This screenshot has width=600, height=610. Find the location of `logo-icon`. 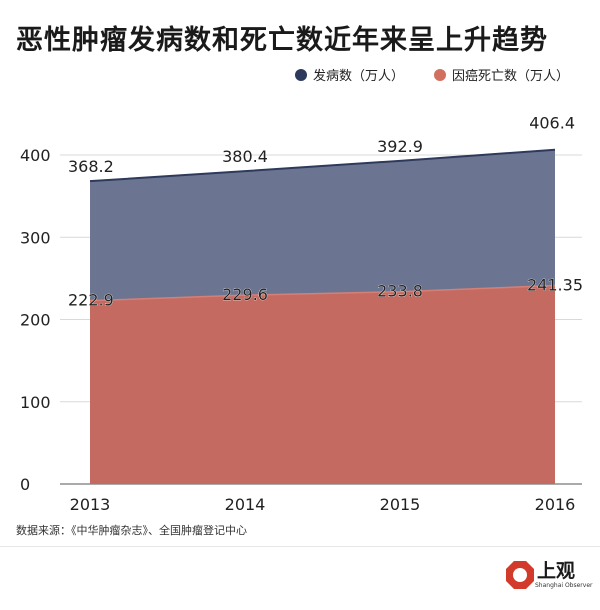

logo-icon is located at coordinates (520, 575).